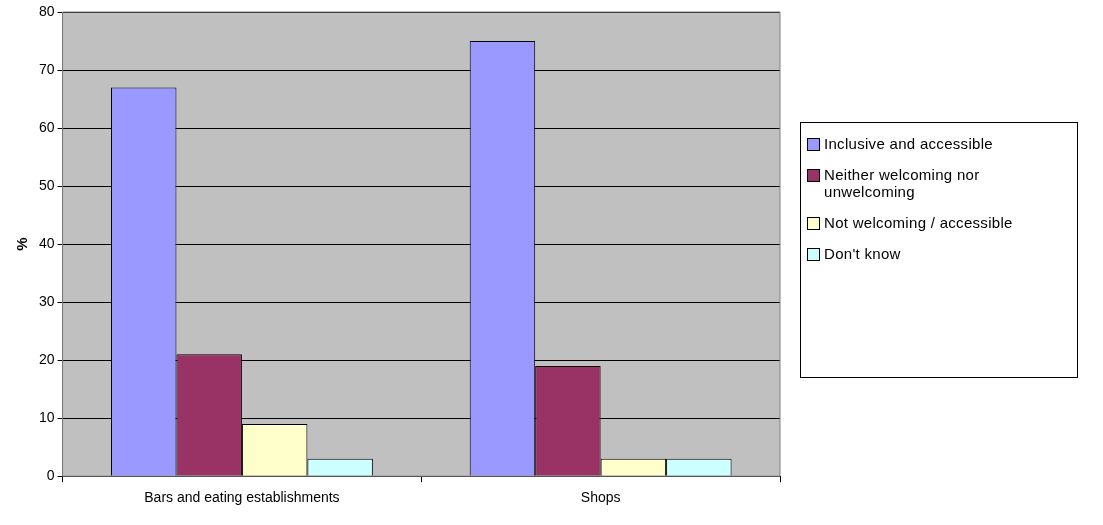  What do you see at coordinates (862, 253) in the screenshot?
I see `legend-label: Don't know` at bounding box center [862, 253].